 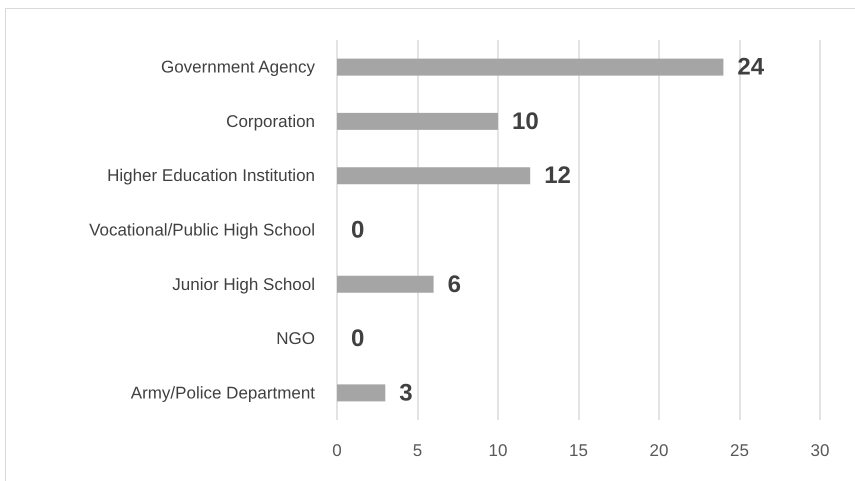 I want to click on x-tick-label: 10, so click(x=498, y=450).